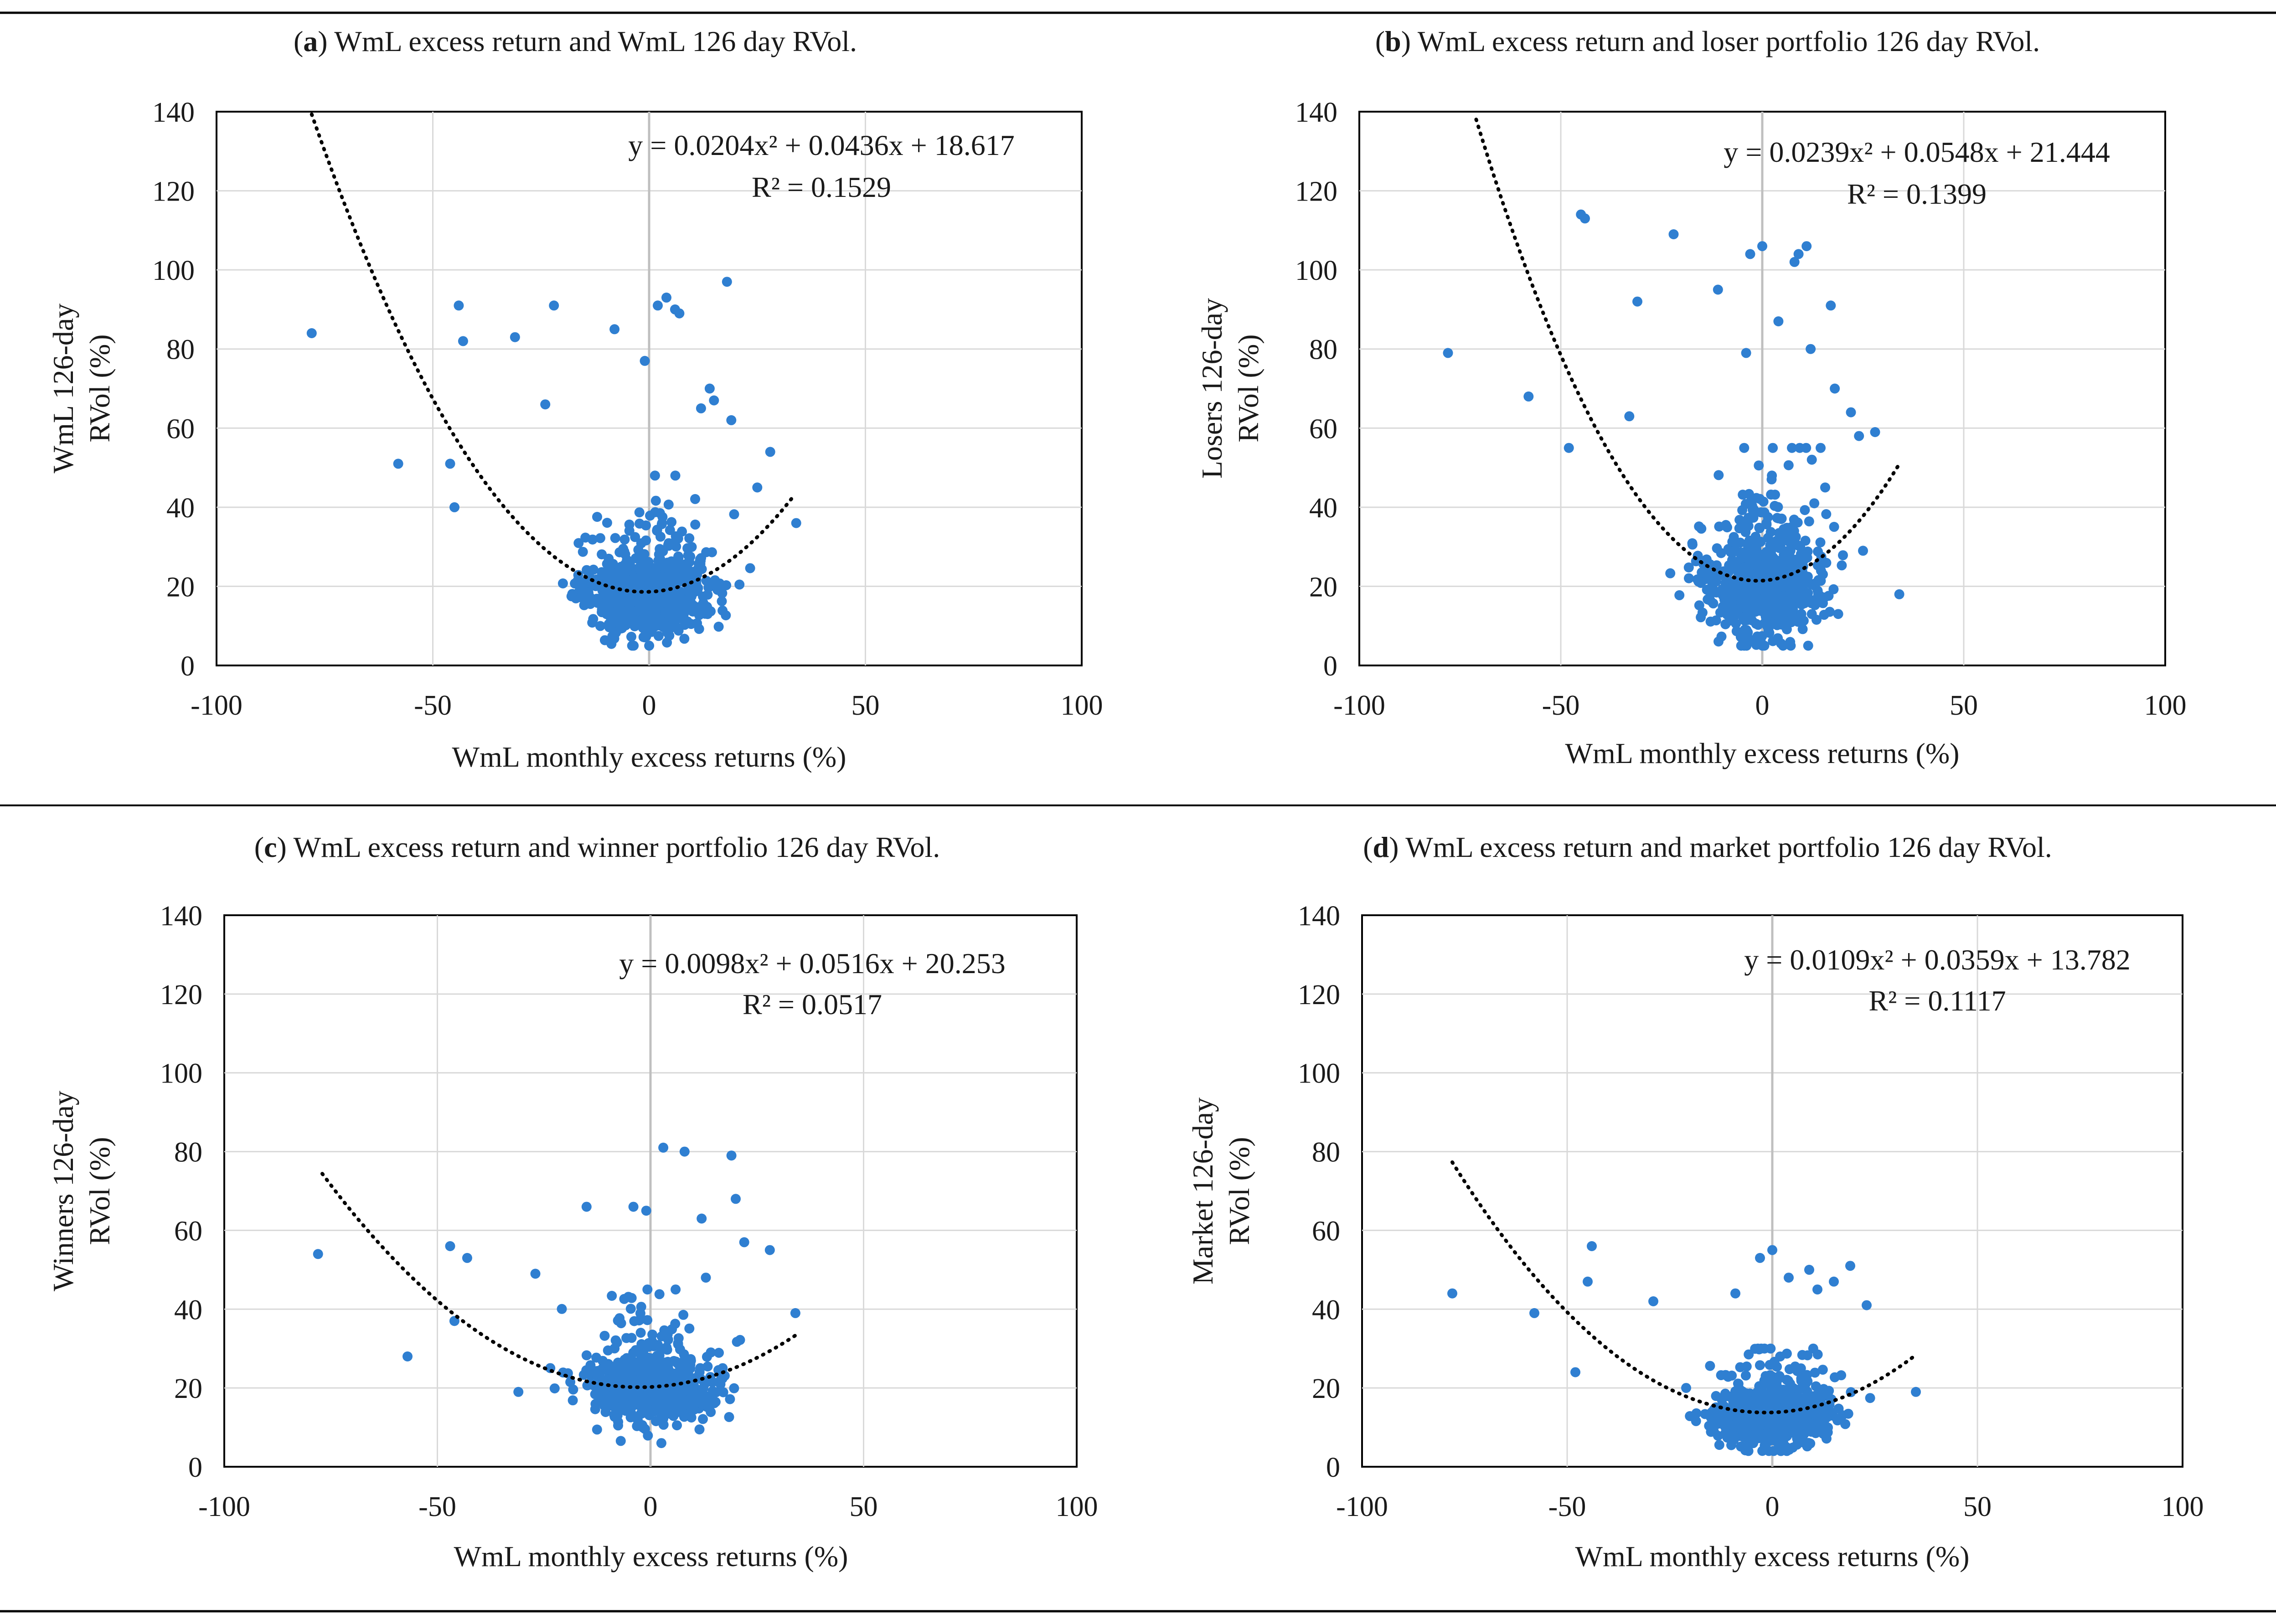  What do you see at coordinates (81, 1191) in the screenshot?
I see `panel-c-y-axis-label: Winners 126-day RVol (%)` at bounding box center [81, 1191].